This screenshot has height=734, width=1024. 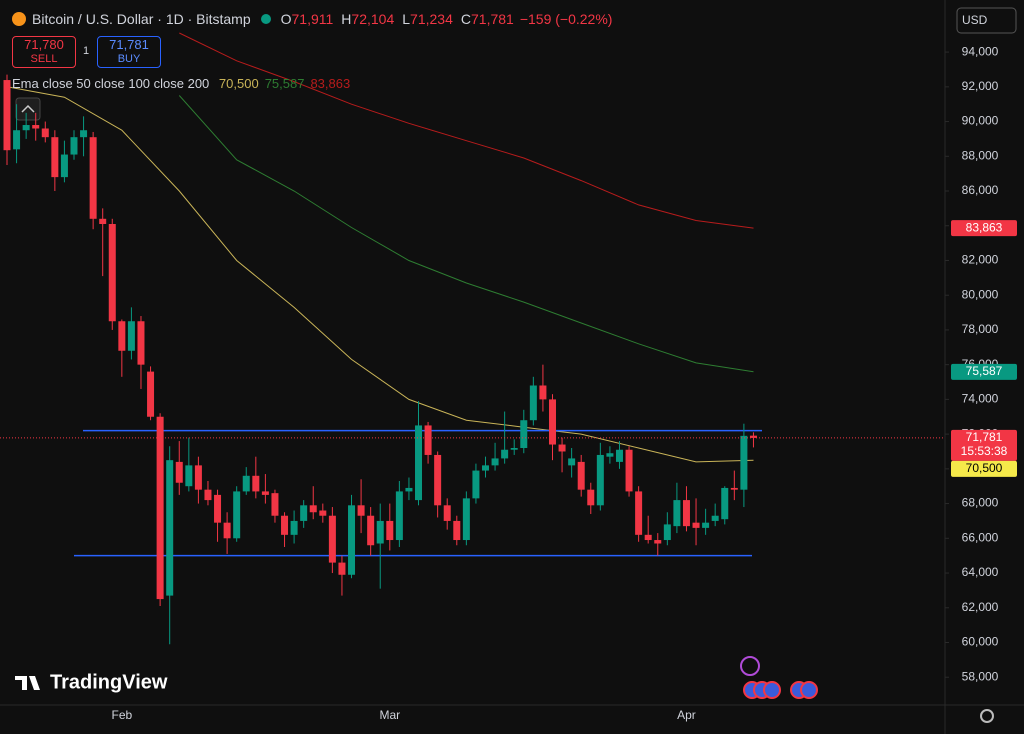 What do you see at coordinates (129, 44) in the screenshot?
I see `buy-price: 71,781` at bounding box center [129, 44].